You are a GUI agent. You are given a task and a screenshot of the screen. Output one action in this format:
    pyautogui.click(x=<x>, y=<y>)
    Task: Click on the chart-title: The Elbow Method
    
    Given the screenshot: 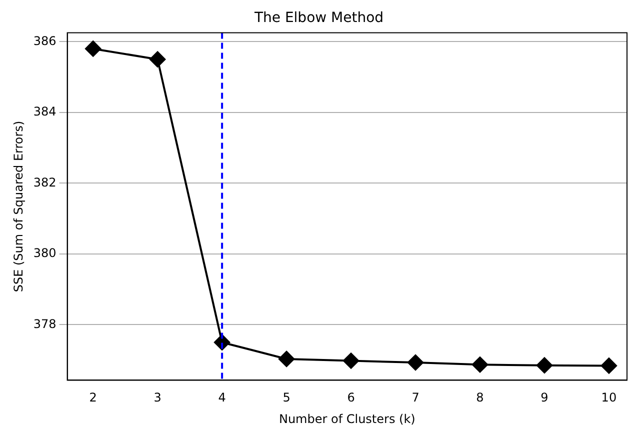 What is the action you would take?
    pyautogui.click(x=318, y=18)
    